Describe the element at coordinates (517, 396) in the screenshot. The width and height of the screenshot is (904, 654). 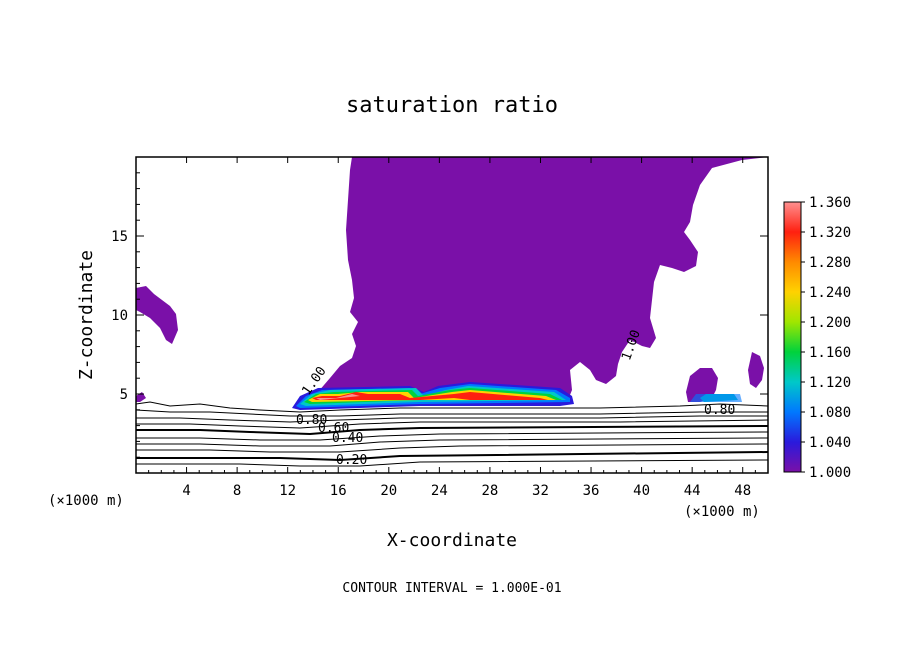
I see `supersaturation-cores` at that location.